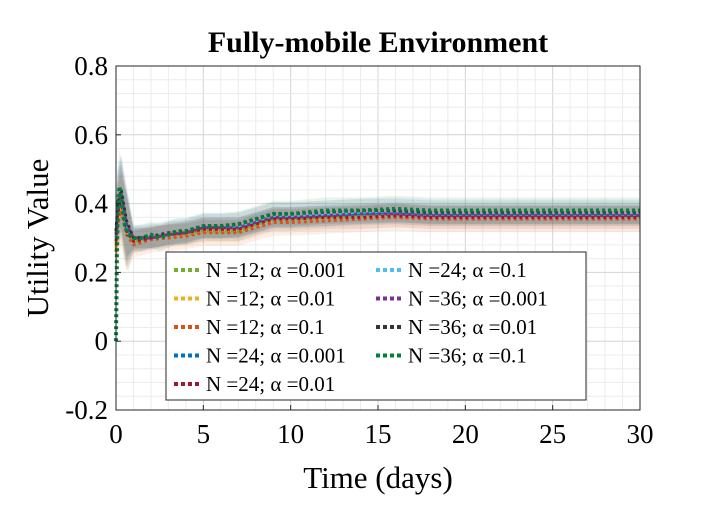 The width and height of the screenshot is (720, 508). Describe the element at coordinates (91, 272) in the screenshot. I see `y-tick-label: 0.2` at that location.